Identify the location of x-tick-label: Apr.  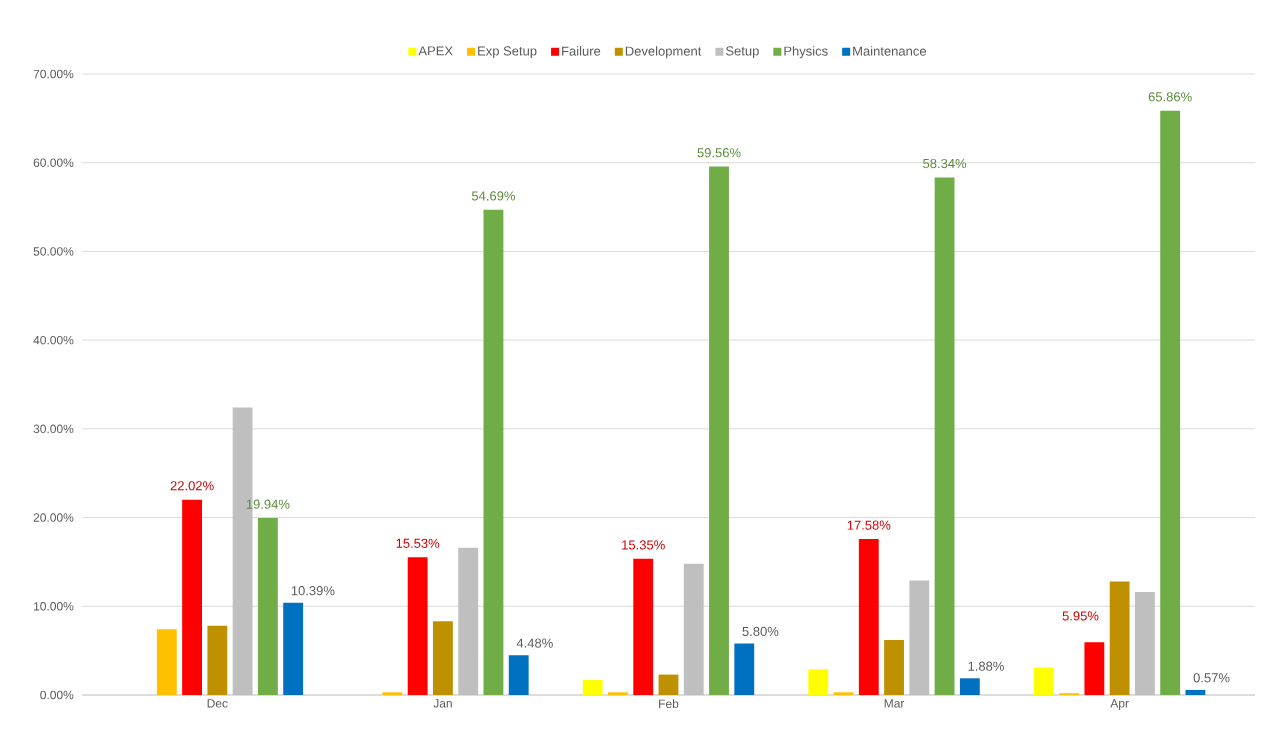
(1119, 704).